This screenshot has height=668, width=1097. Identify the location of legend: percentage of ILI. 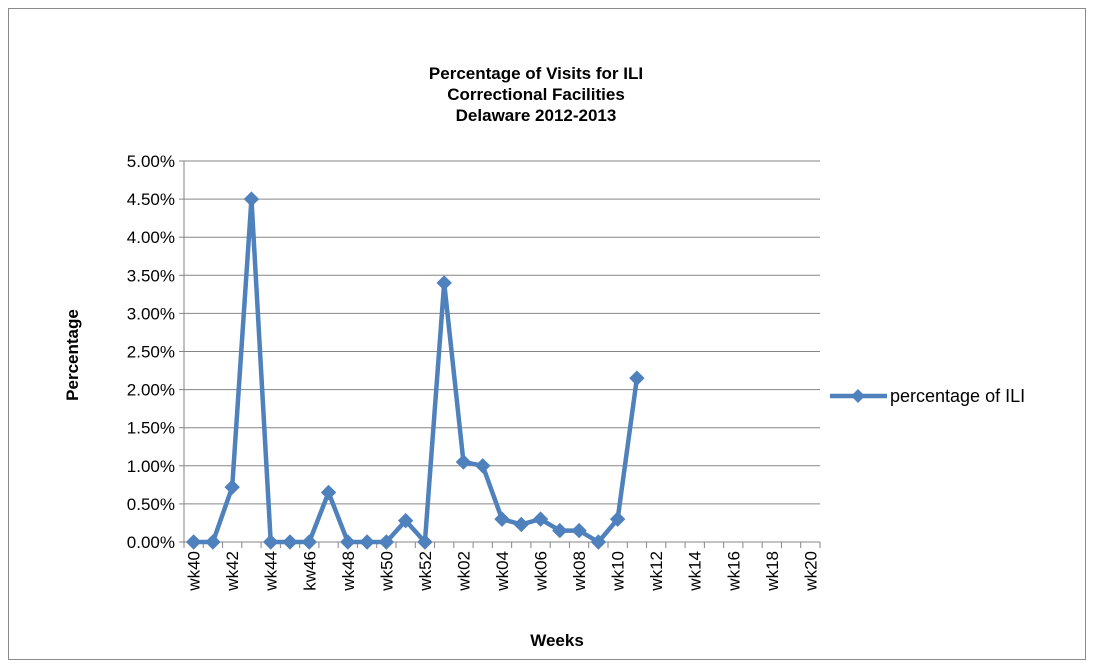
(927, 396).